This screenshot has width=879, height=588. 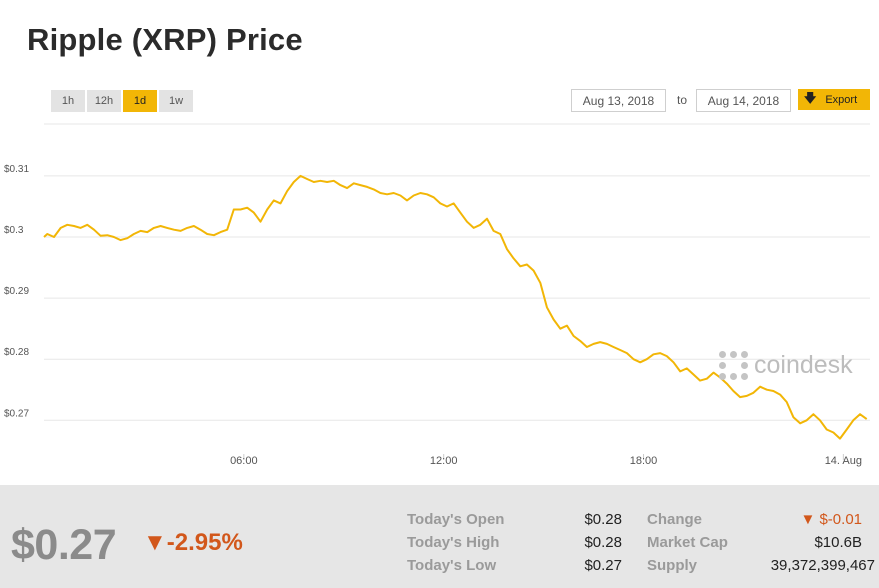 I want to click on range-1d-button: 1d, so click(x=140, y=101).